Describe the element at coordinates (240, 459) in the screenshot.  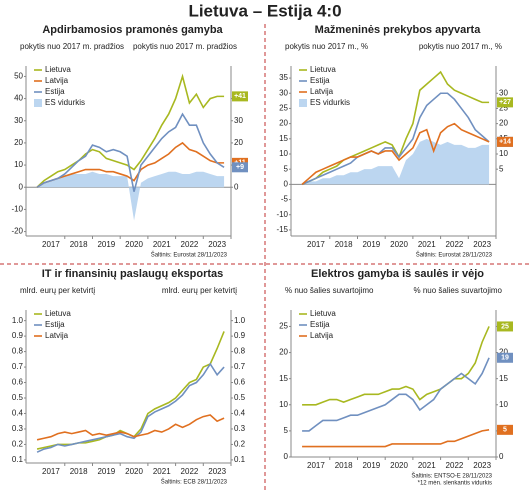
I see `y2-tick-label: 0.1` at that location.